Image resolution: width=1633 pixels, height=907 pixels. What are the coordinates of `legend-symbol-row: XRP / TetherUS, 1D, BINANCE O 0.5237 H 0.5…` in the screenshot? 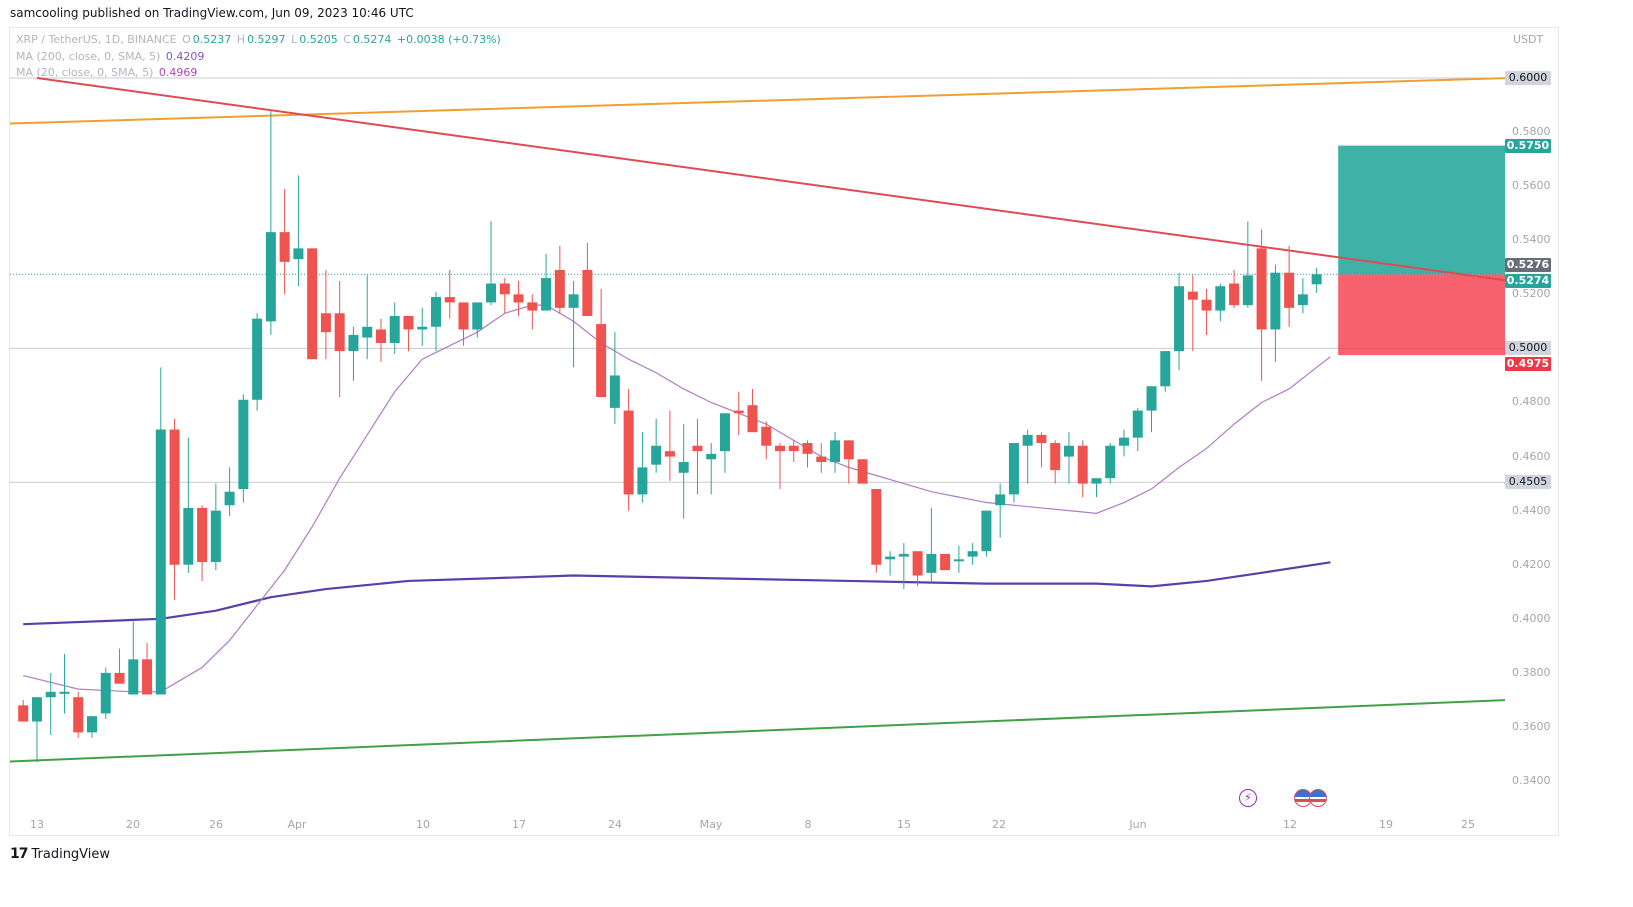 It's located at (258, 39).